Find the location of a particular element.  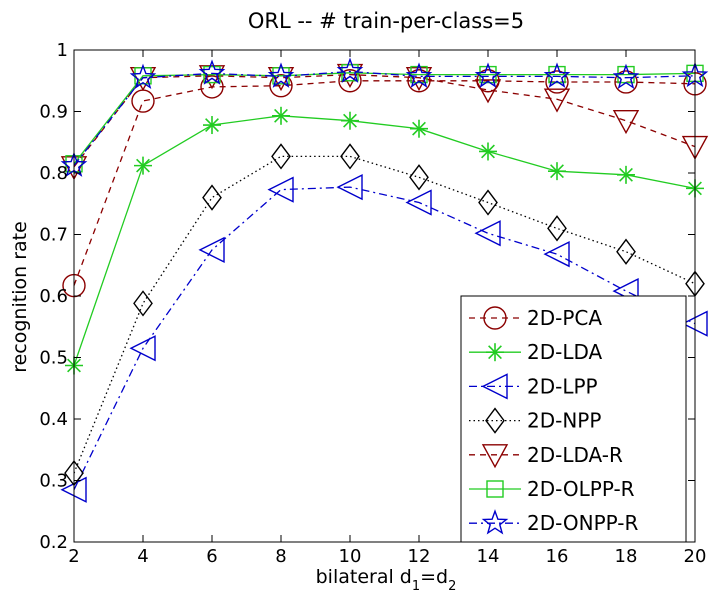

y-tick-label: 0.2 is located at coordinates (53, 542).